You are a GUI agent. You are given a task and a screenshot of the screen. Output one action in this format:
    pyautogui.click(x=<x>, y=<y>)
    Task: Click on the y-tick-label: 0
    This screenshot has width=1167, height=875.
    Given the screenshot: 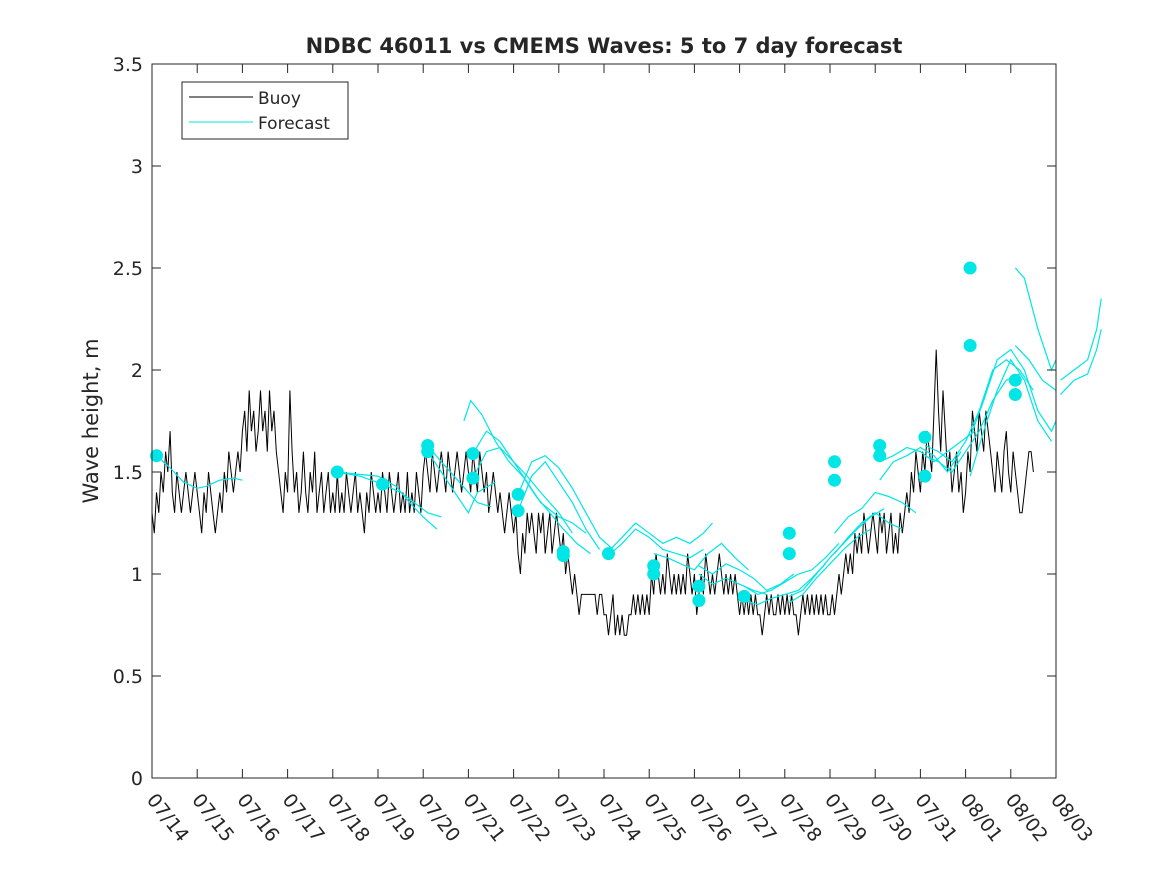 What is the action you would take?
    pyautogui.click(x=137, y=779)
    